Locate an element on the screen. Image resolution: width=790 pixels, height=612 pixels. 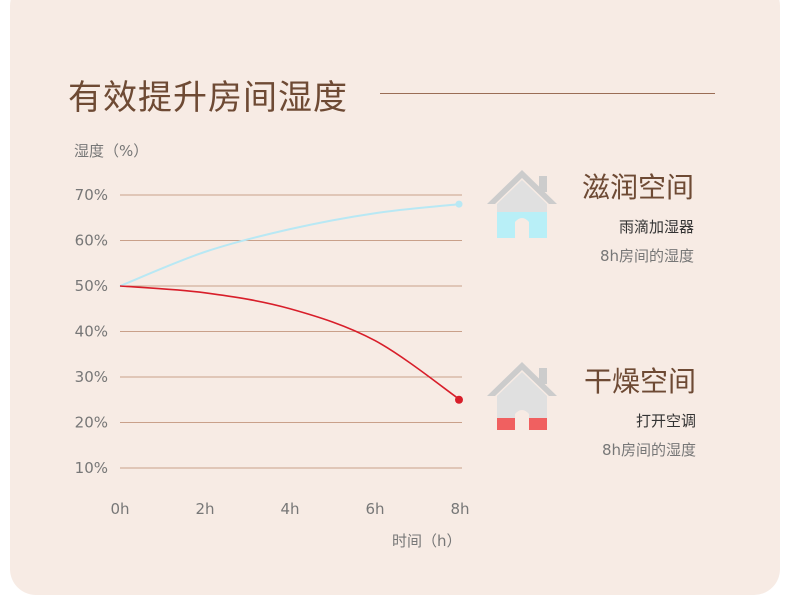
legend-dry-line2: 8h房间的湿度 is located at coordinates (648, 450).